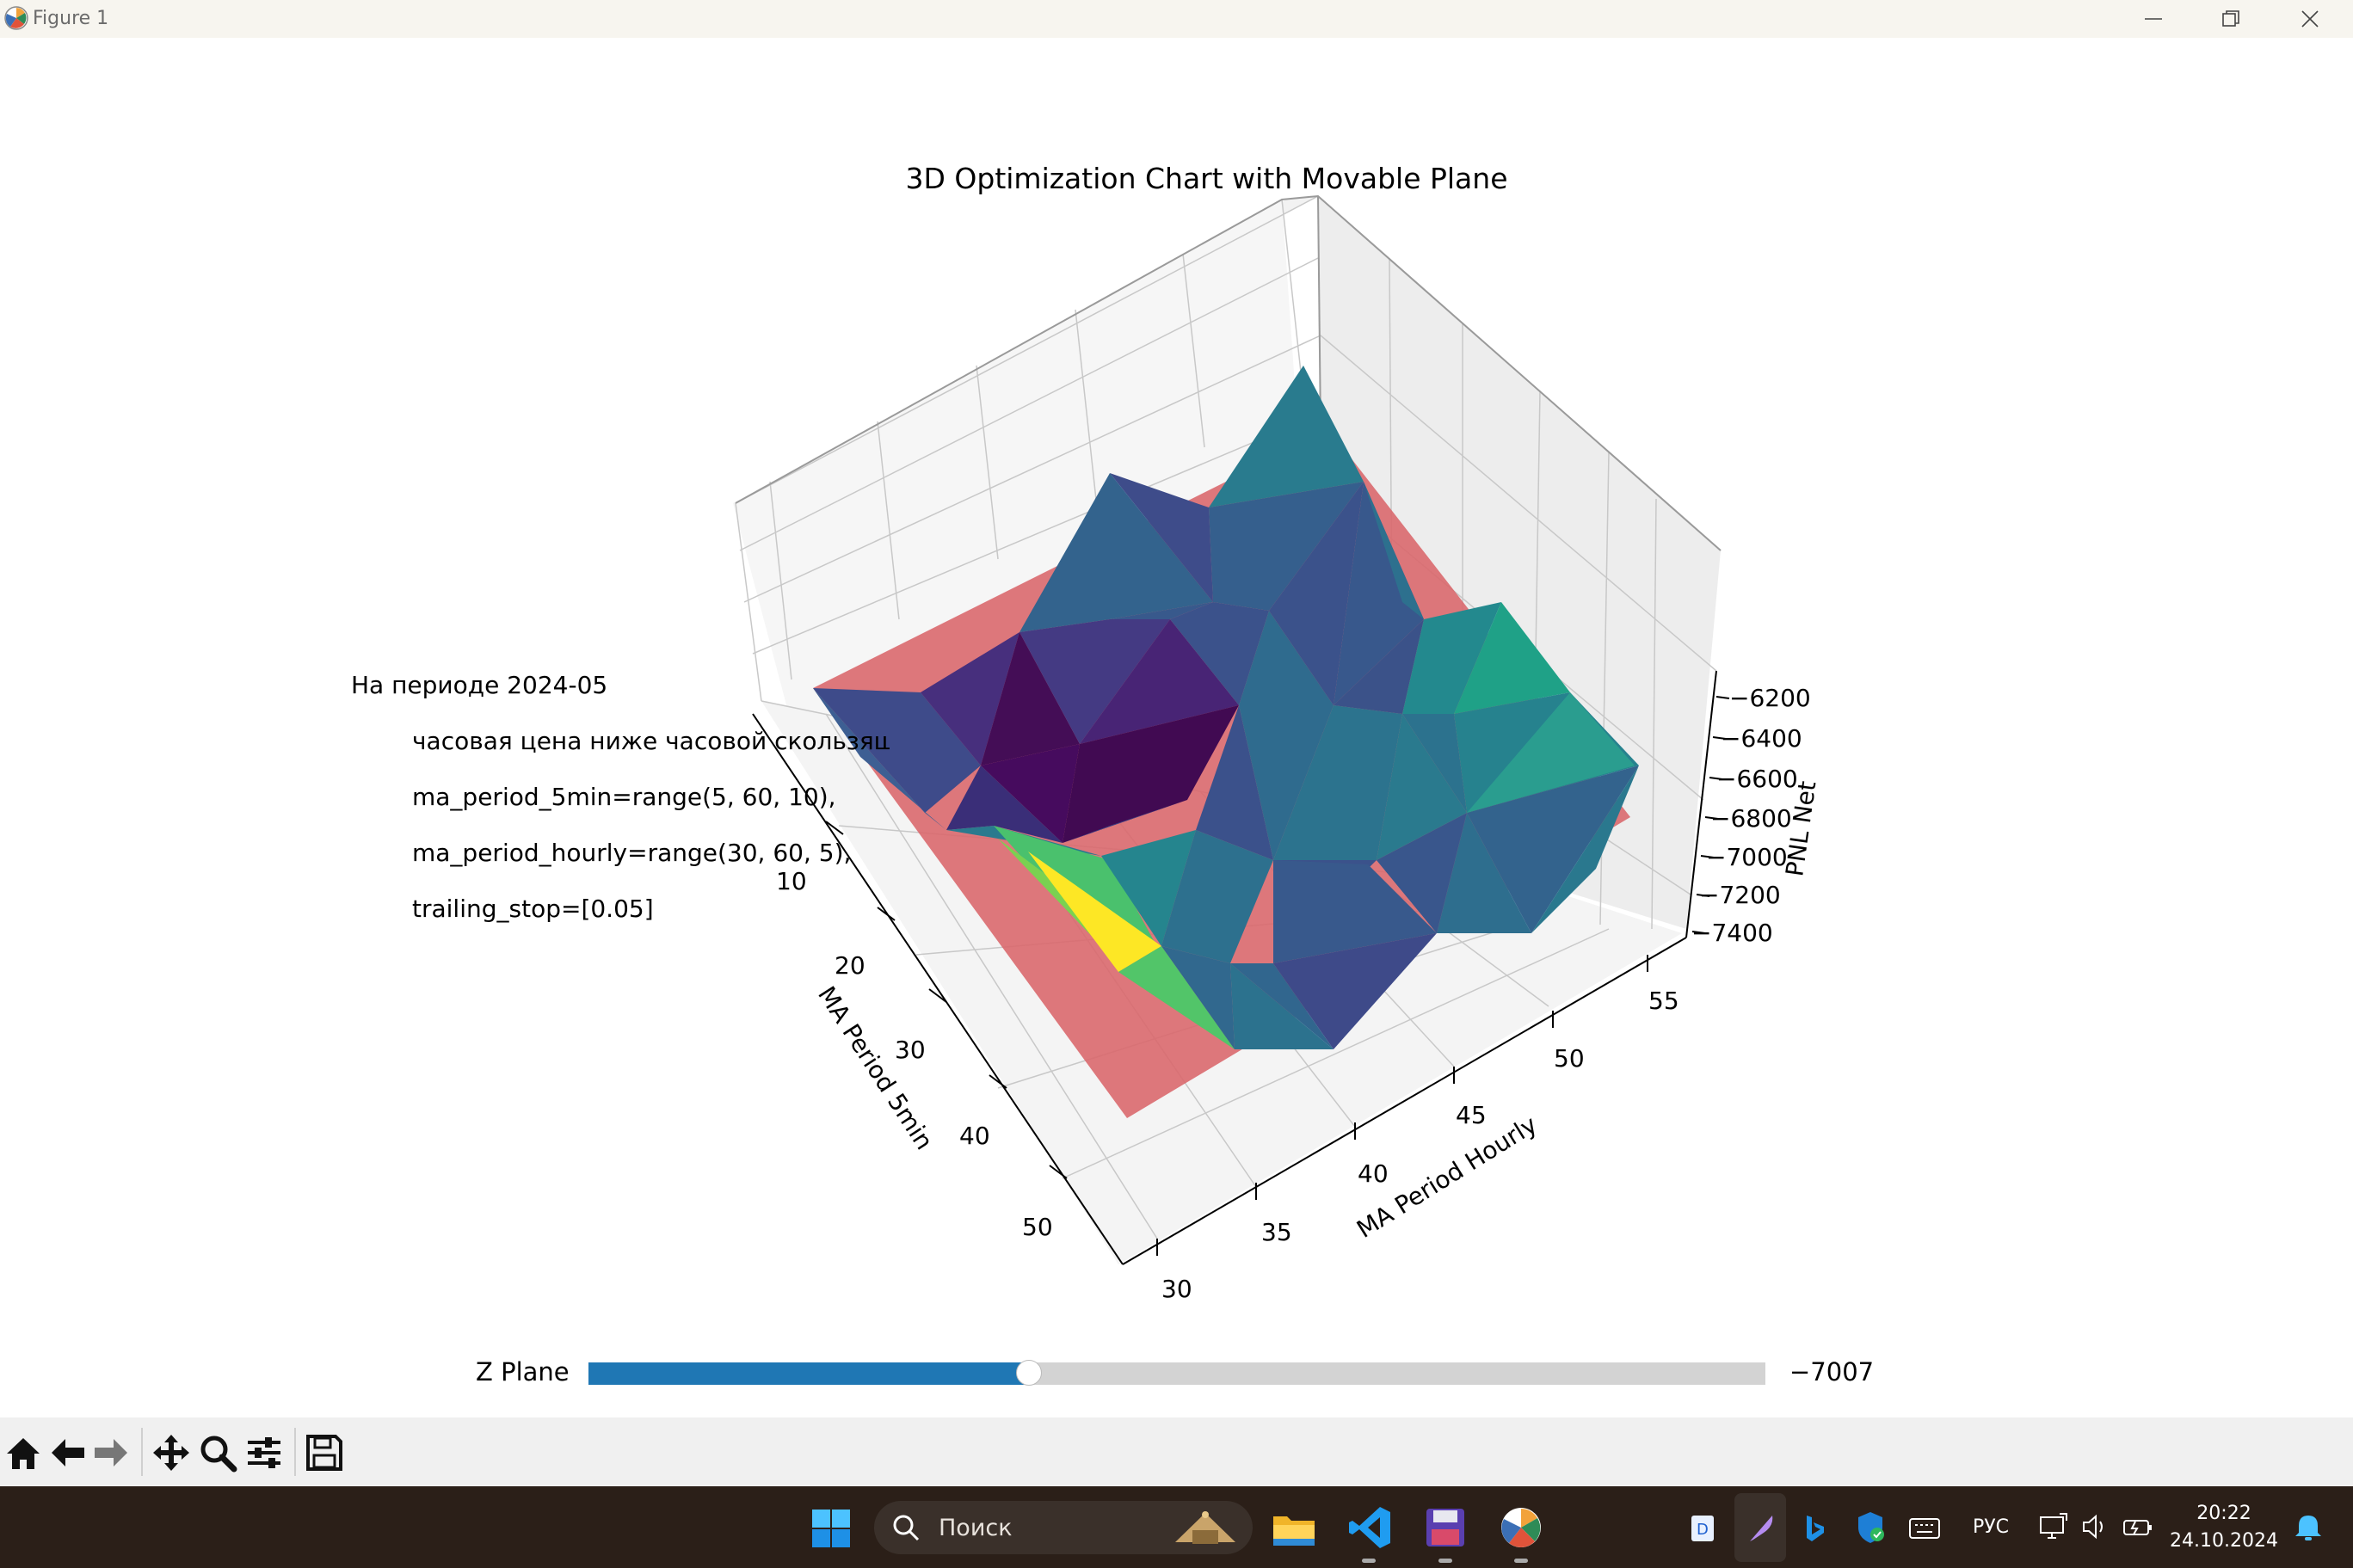 The width and height of the screenshot is (2353, 1568). Describe the element at coordinates (1747, 857) in the screenshot. I see `z-tick-label: −7000` at that location.